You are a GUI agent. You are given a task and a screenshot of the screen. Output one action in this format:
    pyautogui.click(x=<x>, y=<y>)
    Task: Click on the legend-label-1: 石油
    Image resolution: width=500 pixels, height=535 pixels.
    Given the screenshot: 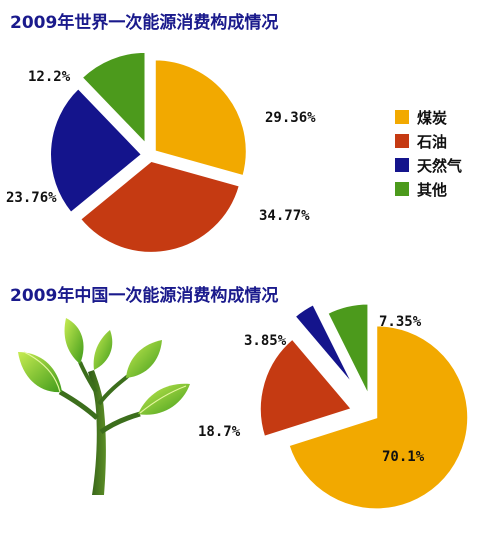 What is the action you would take?
    pyautogui.click(x=431, y=142)
    